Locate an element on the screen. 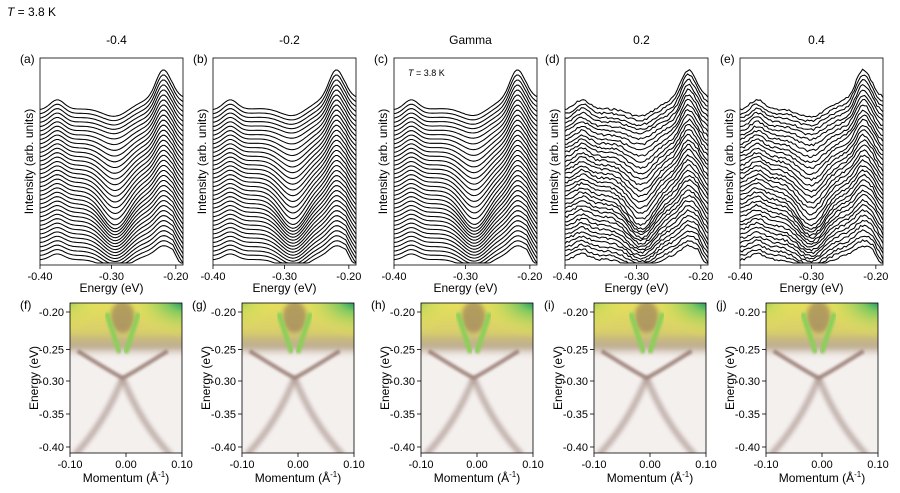 The width and height of the screenshot is (900, 493). panel-header: -0.4 is located at coordinates (116, 40).